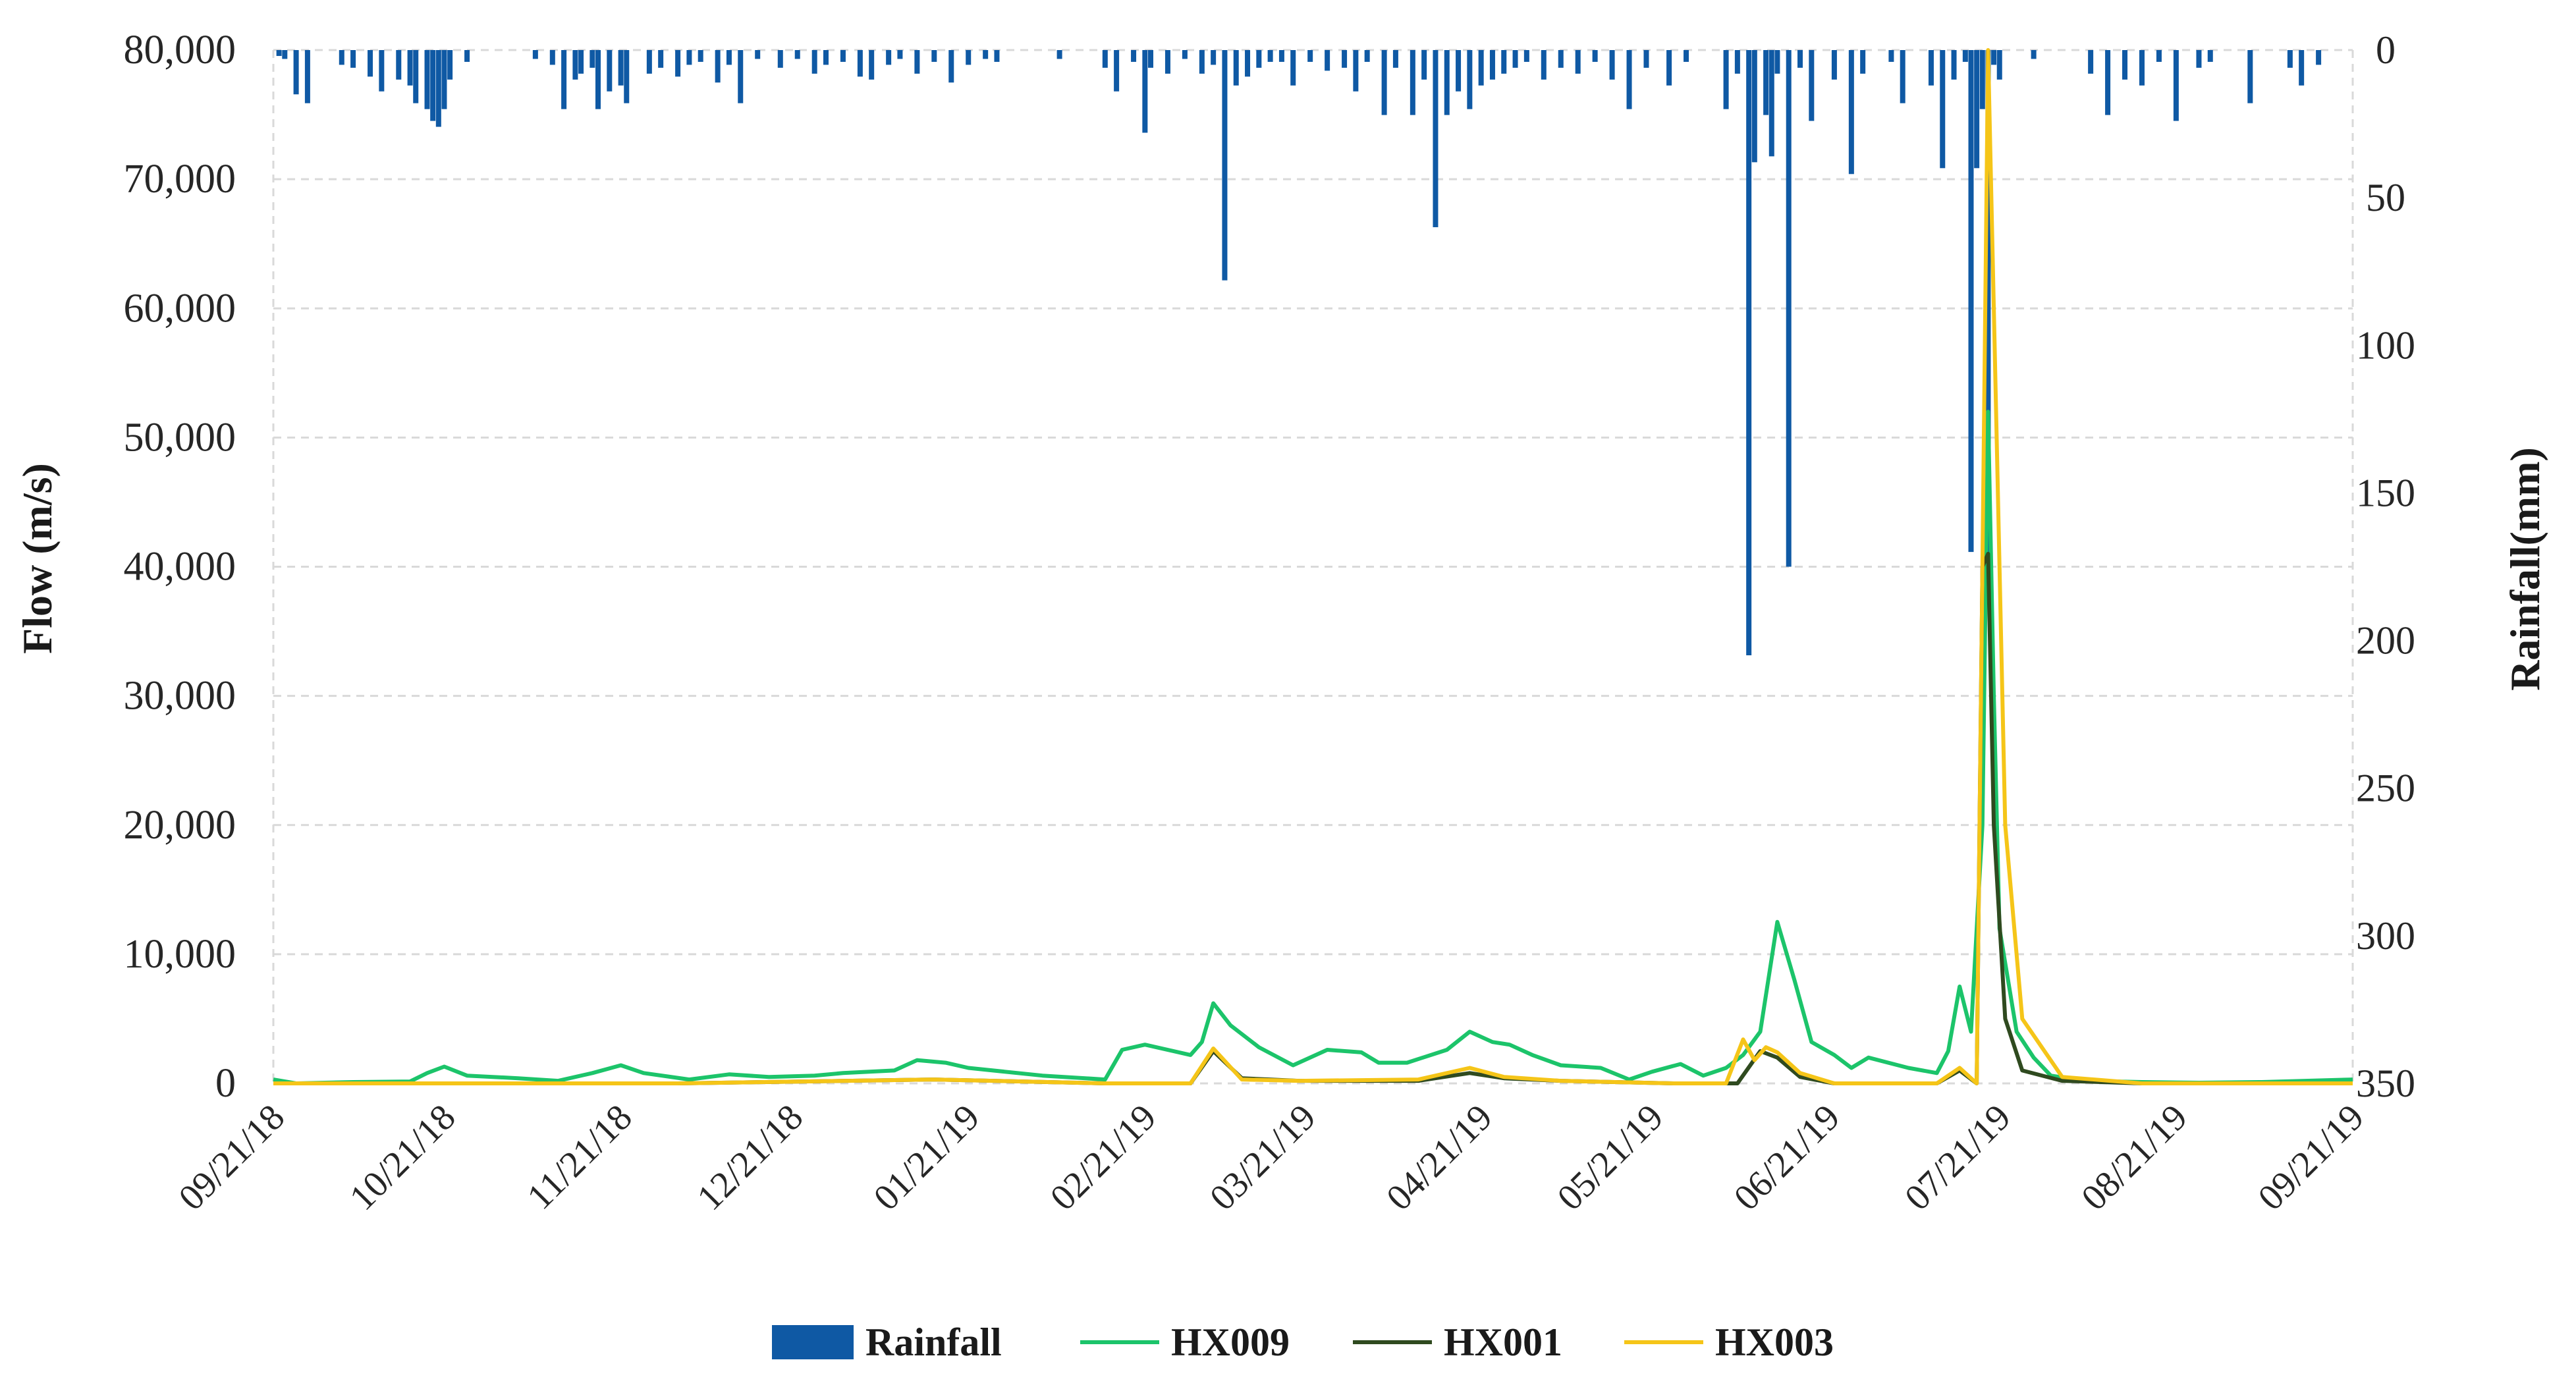  What do you see at coordinates (1787, 1157) in the screenshot?
I see `x-tick-label: 06/21/19` at bounding box center [1787, 1157].